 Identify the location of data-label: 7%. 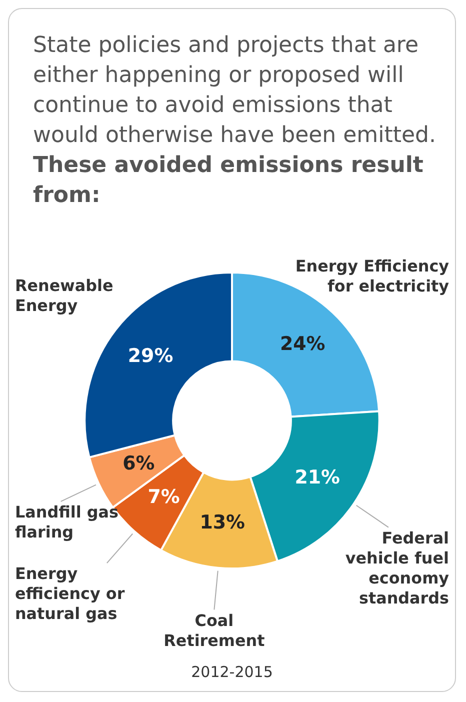
(164, 497).